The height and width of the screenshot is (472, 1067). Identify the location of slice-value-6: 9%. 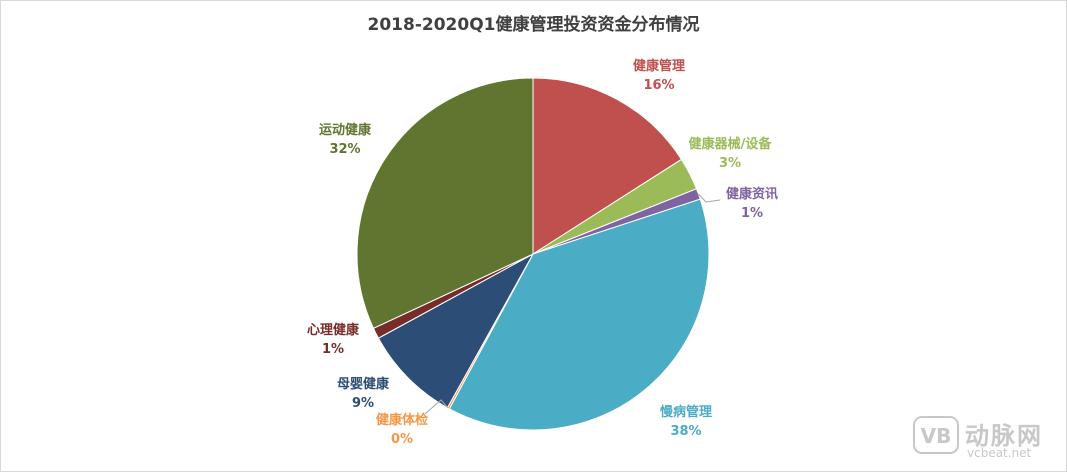
(363, 403).